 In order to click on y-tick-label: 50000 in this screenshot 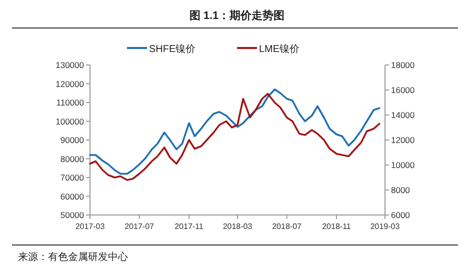, I will do `click(72, 215)`.